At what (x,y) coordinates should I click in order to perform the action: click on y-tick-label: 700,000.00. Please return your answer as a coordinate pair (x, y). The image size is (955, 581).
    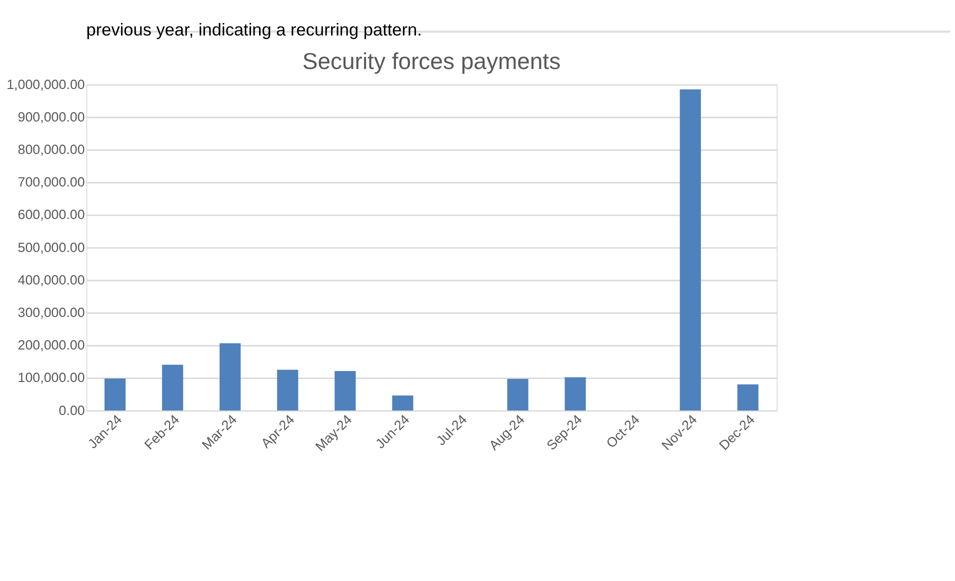
    Looking at the image, I should click on (51, 182).